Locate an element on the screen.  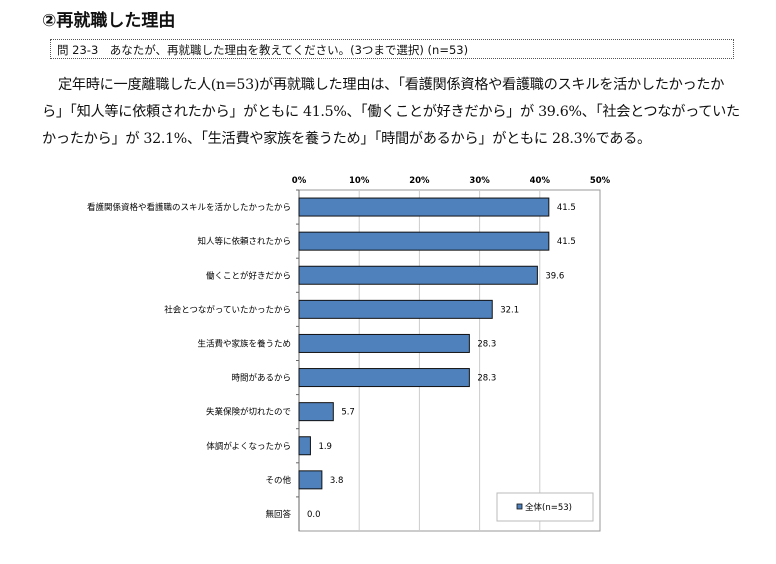
x-tick-label: 50% is located at coordinates (600, 181).